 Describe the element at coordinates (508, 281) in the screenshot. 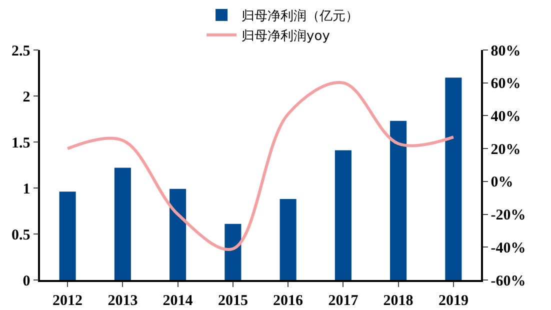

I see `y2-tick-label: -60%` at that location.